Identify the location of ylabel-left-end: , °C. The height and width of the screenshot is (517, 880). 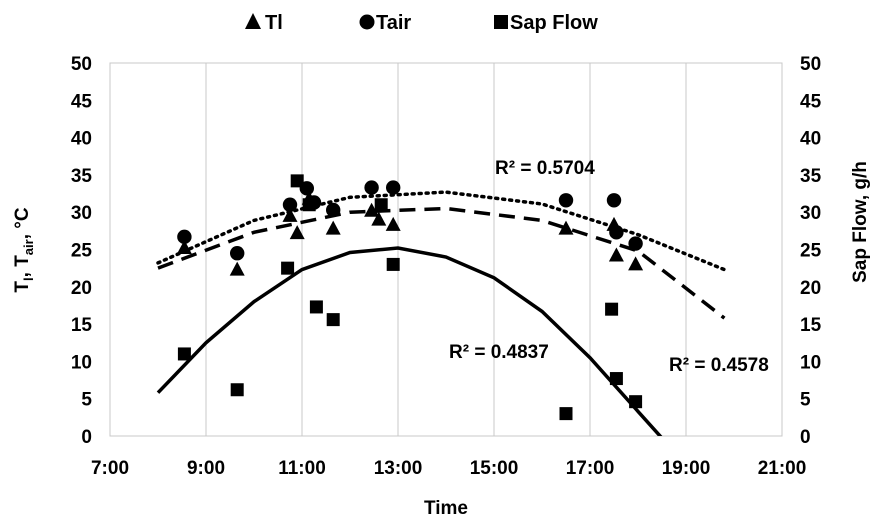
(22, 223).